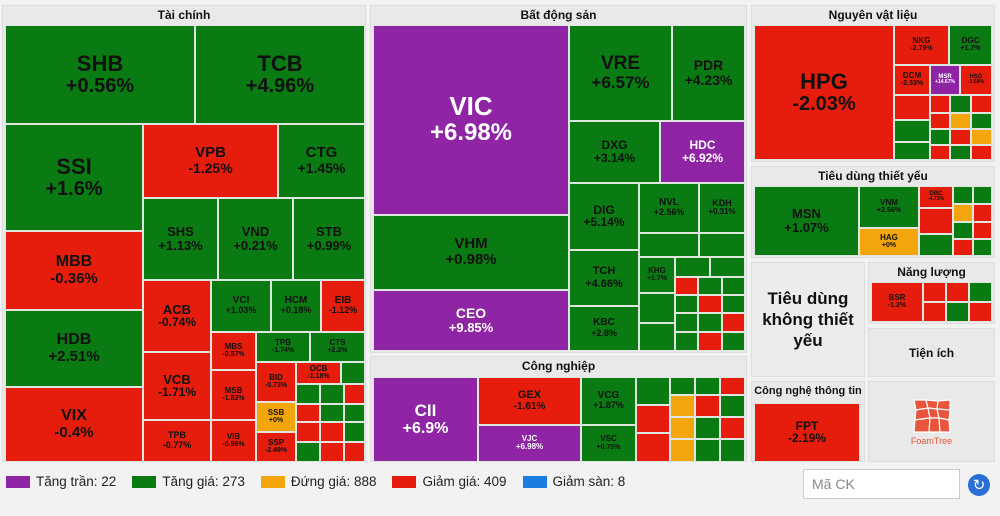  Describe the element at coordinates (945, 80) in the screenshot. I see `stock-tile-msr: MSR +14.67%` at that location.